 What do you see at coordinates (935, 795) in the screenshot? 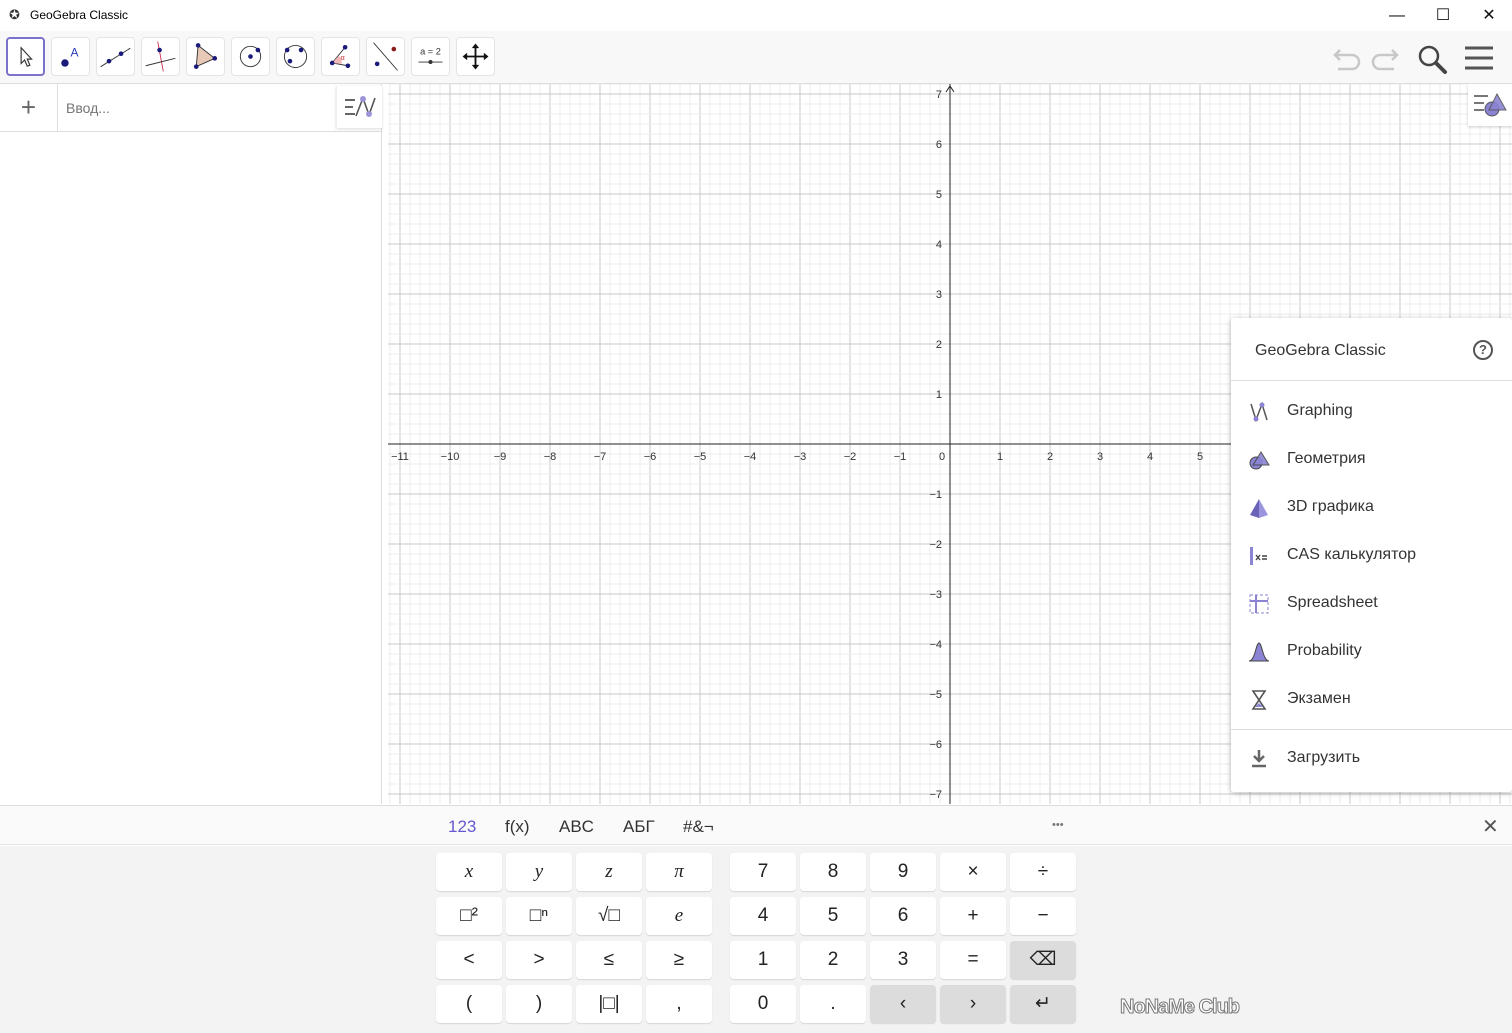
I see `y-tick-label: −7` at bounding box center [935, 795].